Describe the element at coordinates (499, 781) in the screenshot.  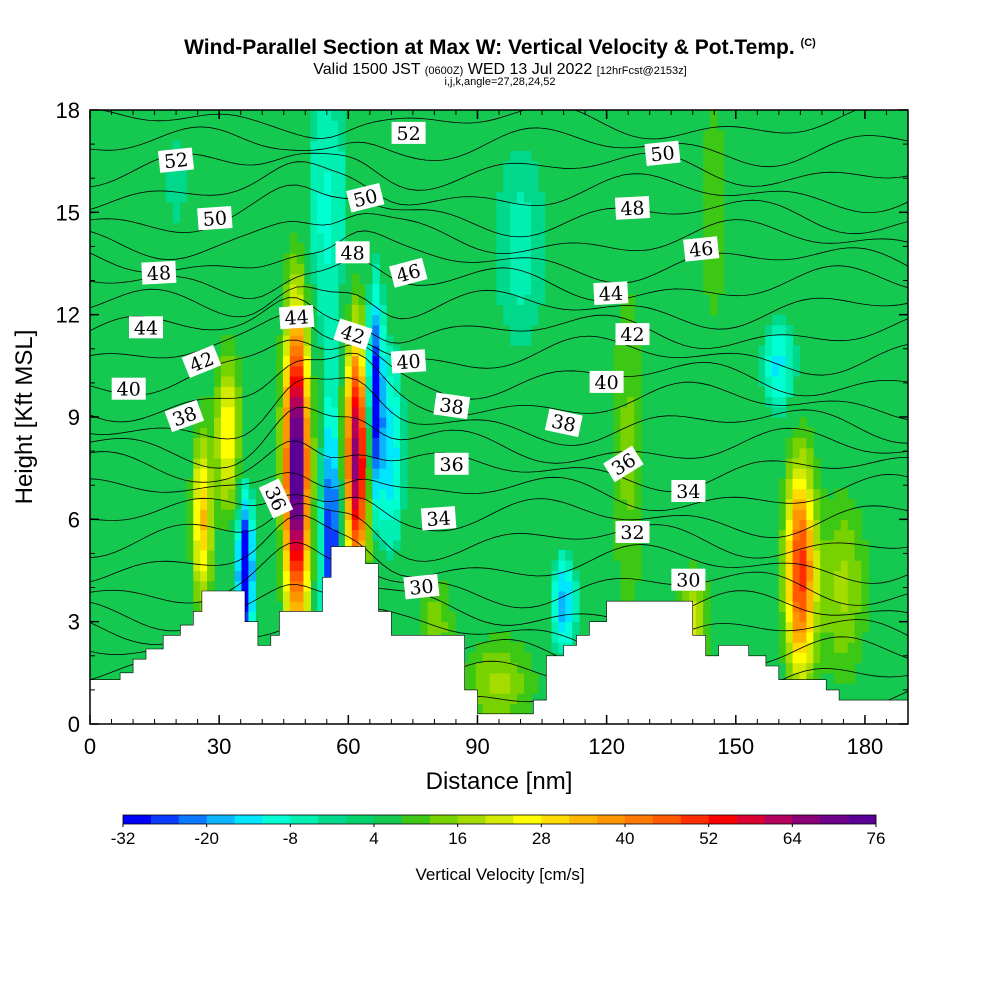
I see `x-axis-title: Distance [nm]` at that location.